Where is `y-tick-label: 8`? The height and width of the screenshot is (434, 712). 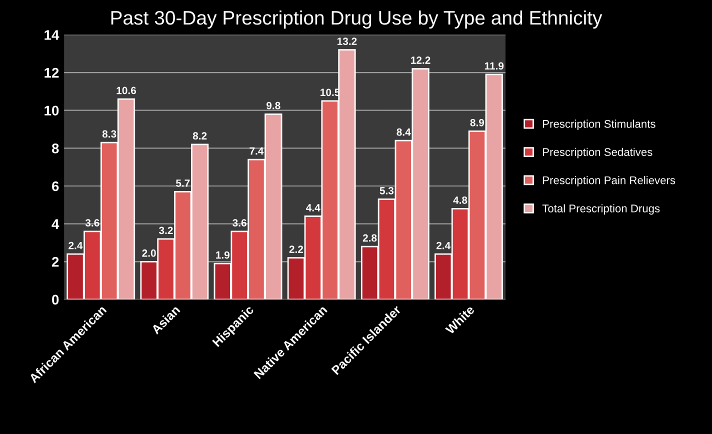 y-tick-label: 8 is located at coordinates (55, 149).